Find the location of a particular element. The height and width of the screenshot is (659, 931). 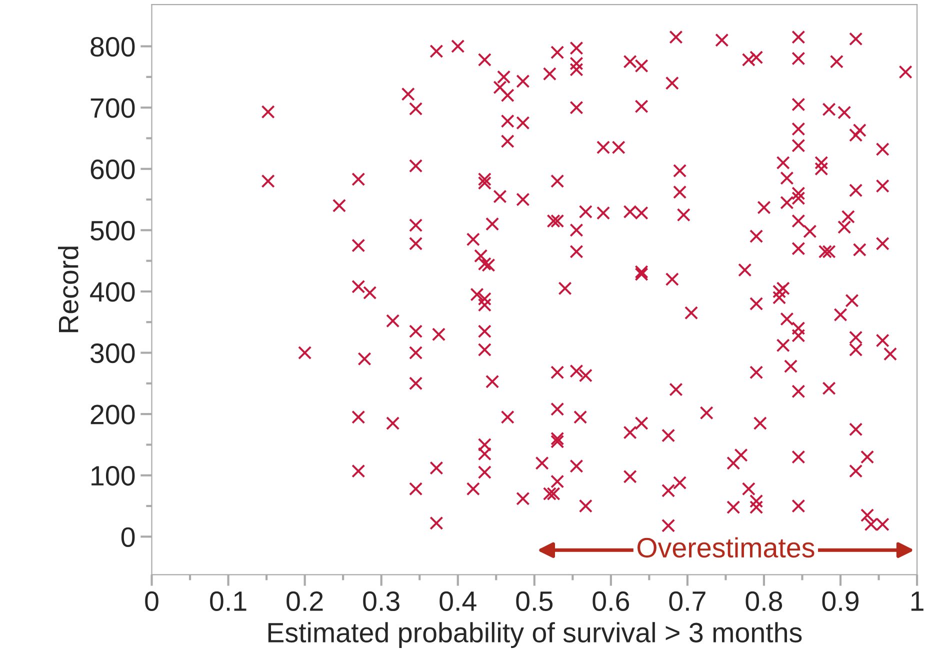

y-tick-label: 400 is located at coordinates (112, 292).